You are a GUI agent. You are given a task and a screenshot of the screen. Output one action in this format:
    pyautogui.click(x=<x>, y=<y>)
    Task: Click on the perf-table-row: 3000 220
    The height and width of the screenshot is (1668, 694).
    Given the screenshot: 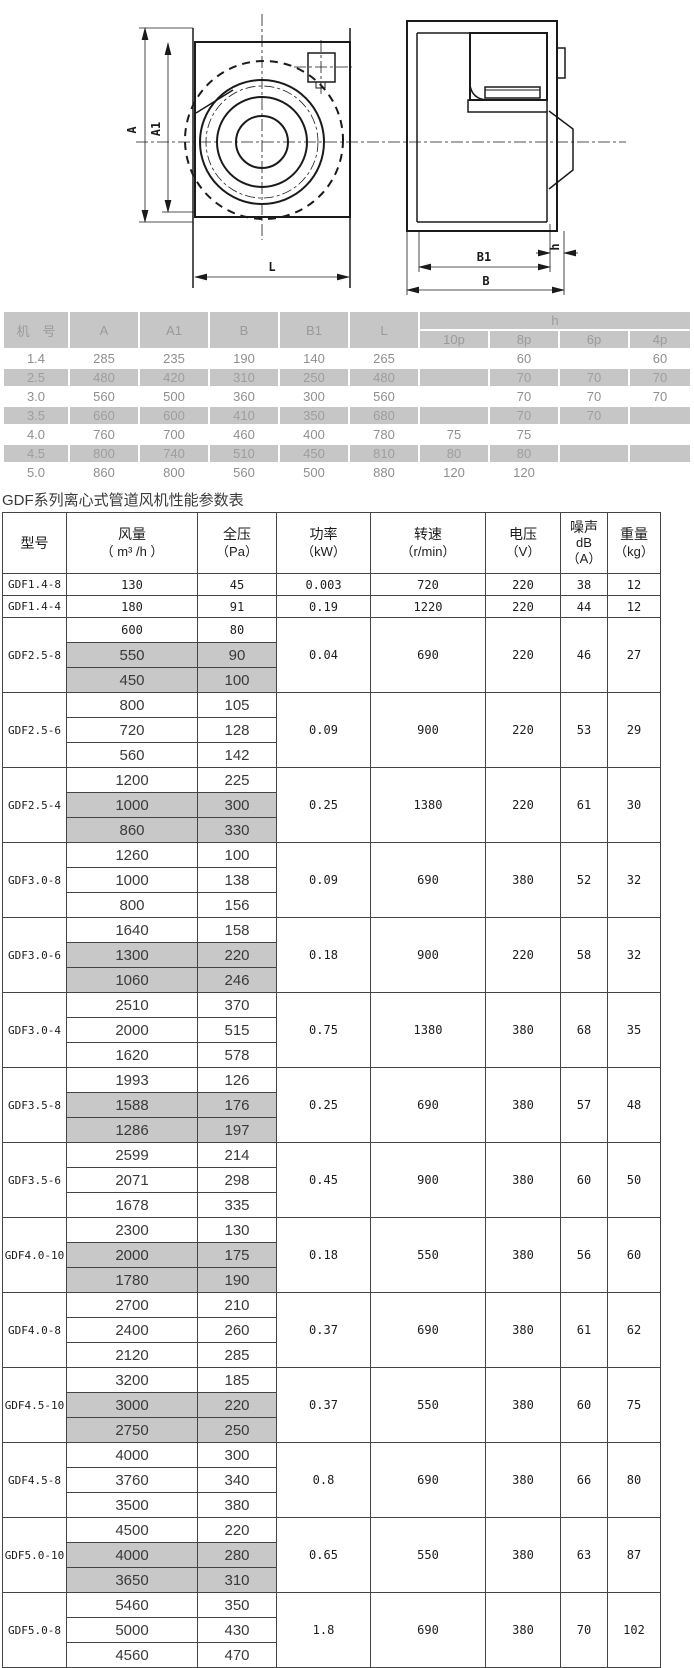 What is the action you would take?
    pyautogui.click(x=332, y=1405)
    